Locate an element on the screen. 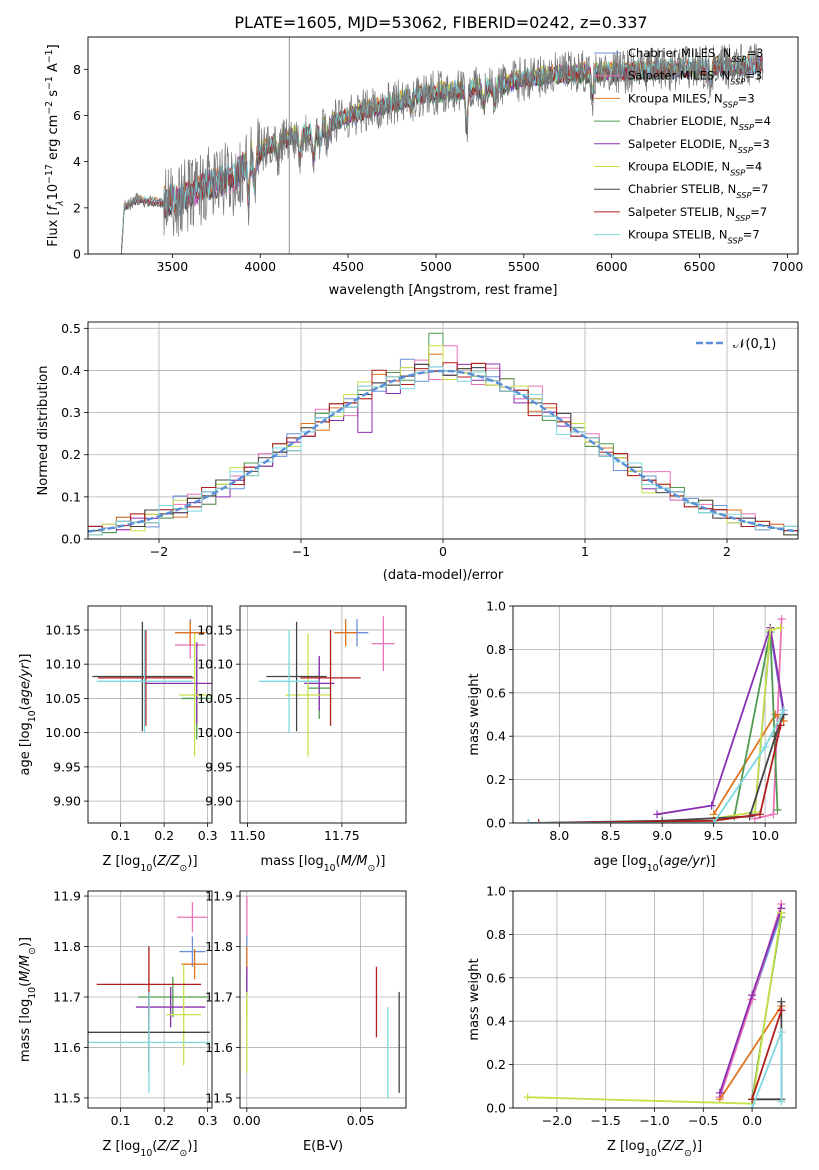  legend-entry: Salpeter ELODIE, NSSP=3 is located at coordinates (699, 146).